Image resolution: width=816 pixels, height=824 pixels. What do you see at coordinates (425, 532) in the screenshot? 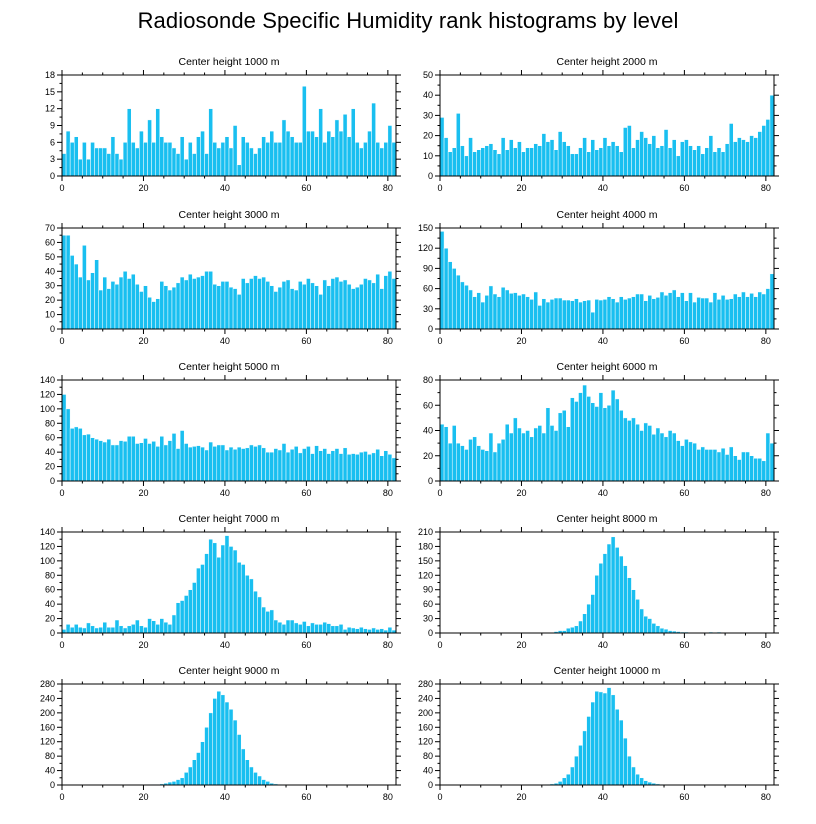
I see `y-tick-label: 210` at bounding box center [425, 532].